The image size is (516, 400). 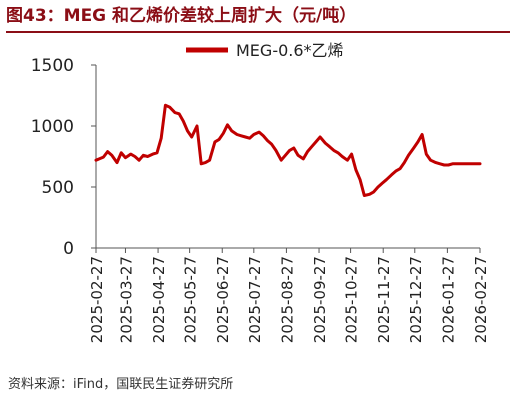 What do you see at coordinates (191, 299) in the screenshot?
I see `x-tick-label: 2025-05-27` at bounding box center [191, 299].